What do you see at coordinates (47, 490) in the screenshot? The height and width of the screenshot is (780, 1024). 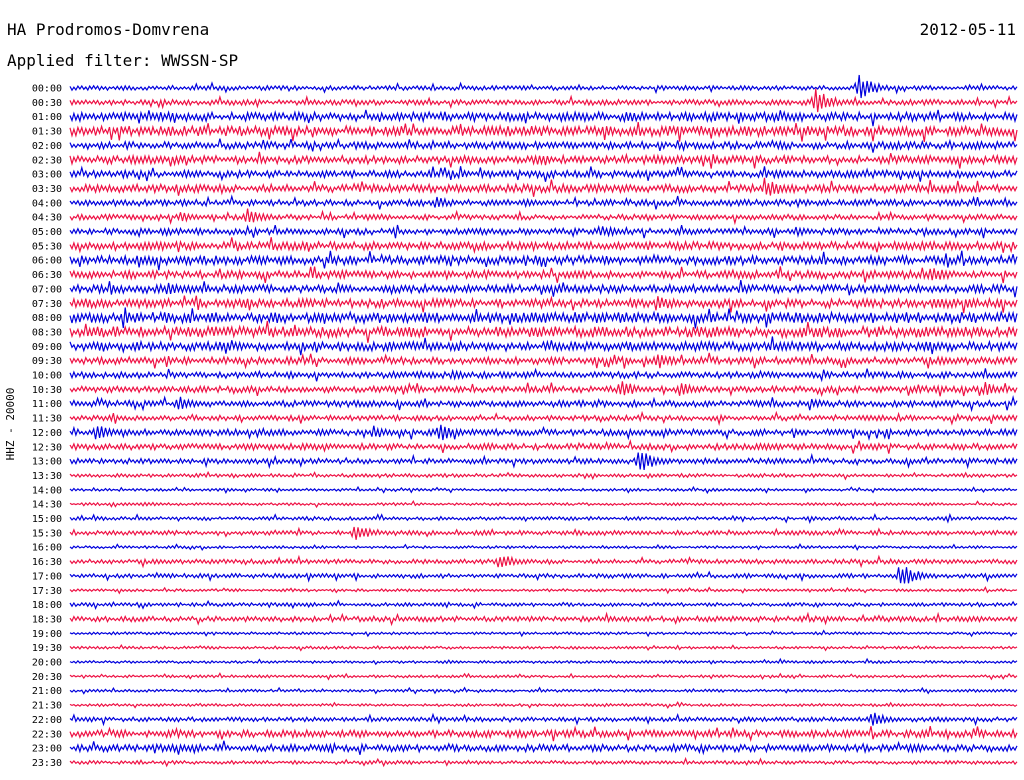 I see `tick-label: 14:00` at bounding box center [47, 490].